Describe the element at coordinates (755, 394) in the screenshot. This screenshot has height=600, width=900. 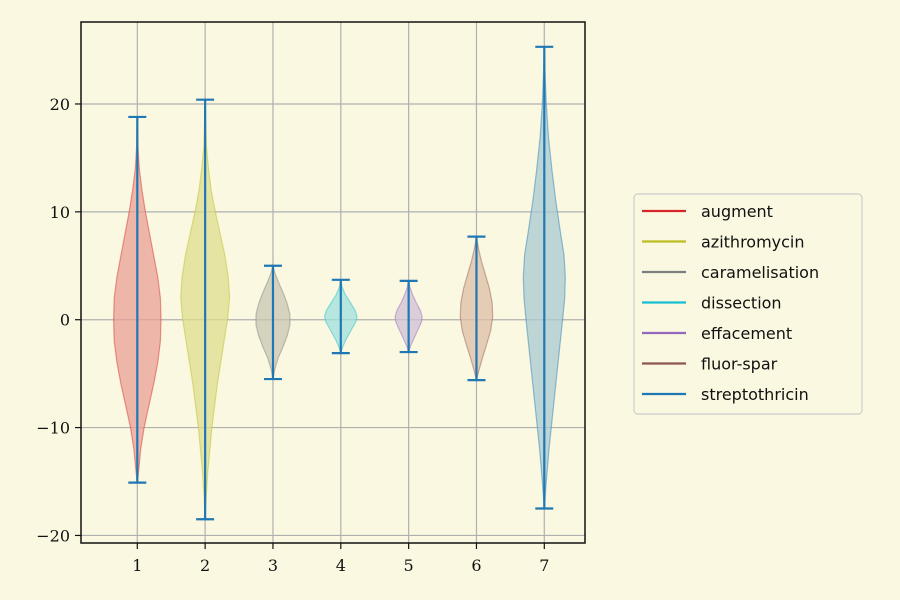
I see `legend-label: streptothricin` at that location.